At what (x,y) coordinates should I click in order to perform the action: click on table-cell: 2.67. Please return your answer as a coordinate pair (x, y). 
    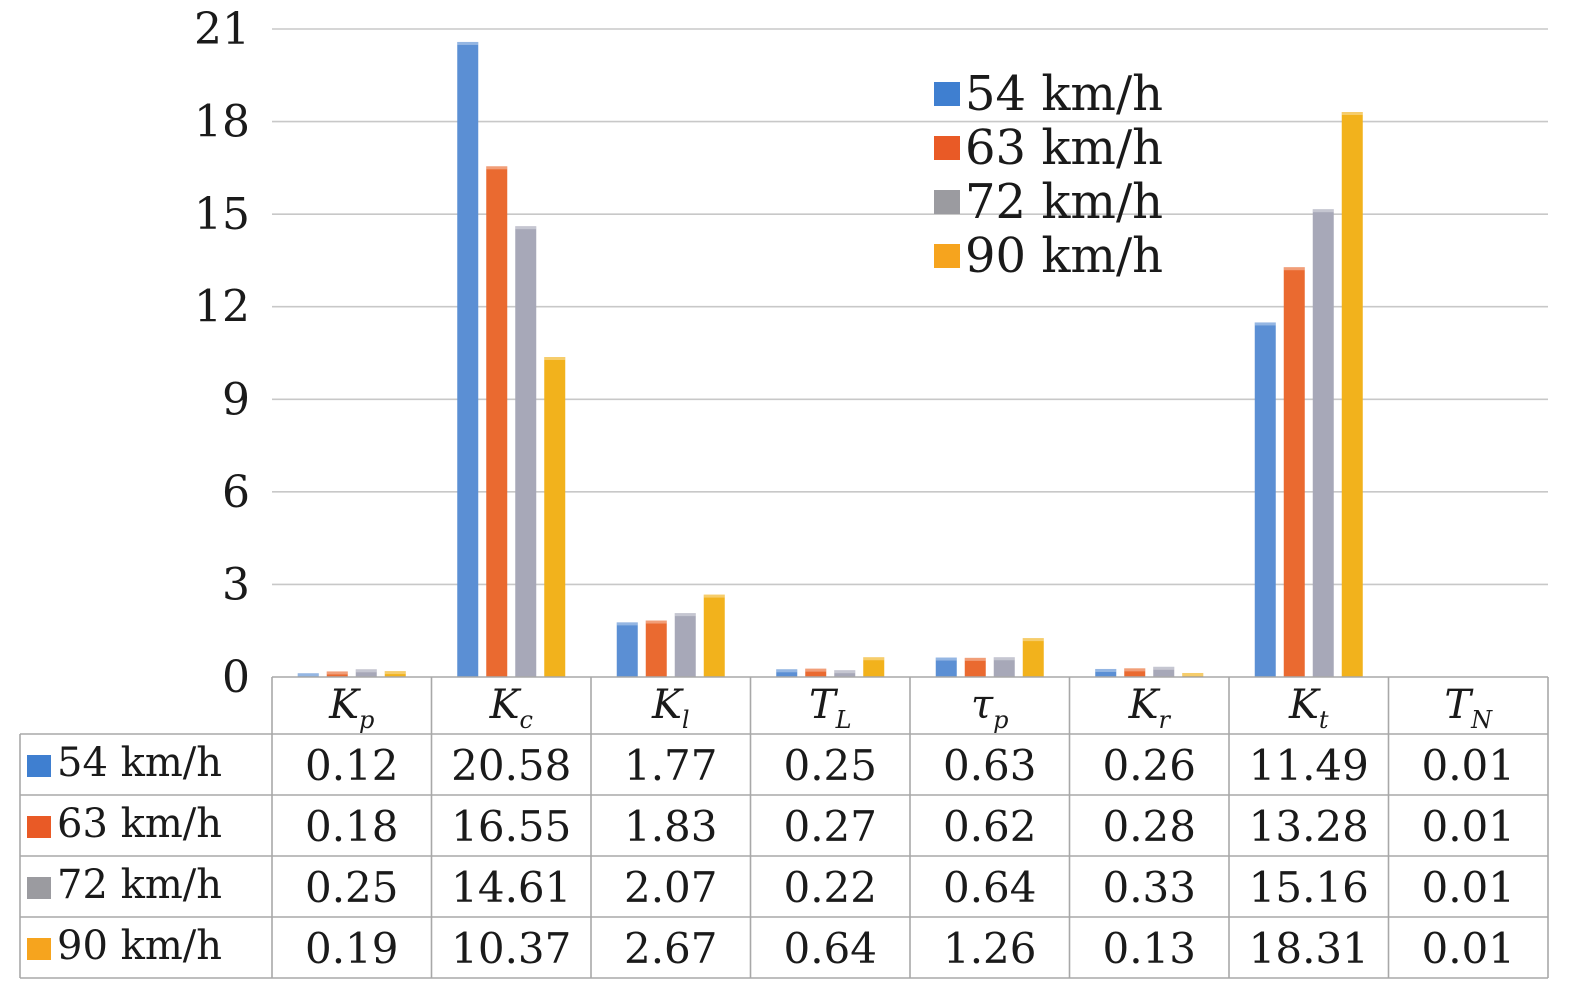
    Looking at the image, I should click on (671, 948).